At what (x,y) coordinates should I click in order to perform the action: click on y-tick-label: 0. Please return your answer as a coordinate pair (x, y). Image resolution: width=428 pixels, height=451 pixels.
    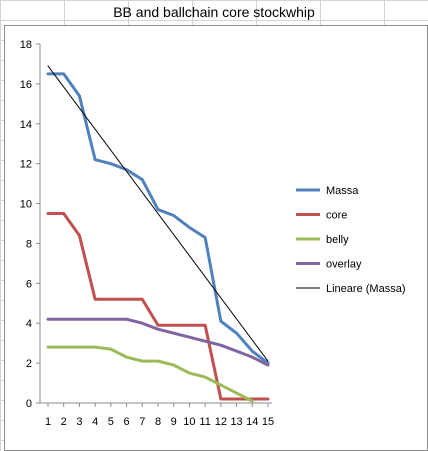
    Looking at the image, I should click on (29, 404).